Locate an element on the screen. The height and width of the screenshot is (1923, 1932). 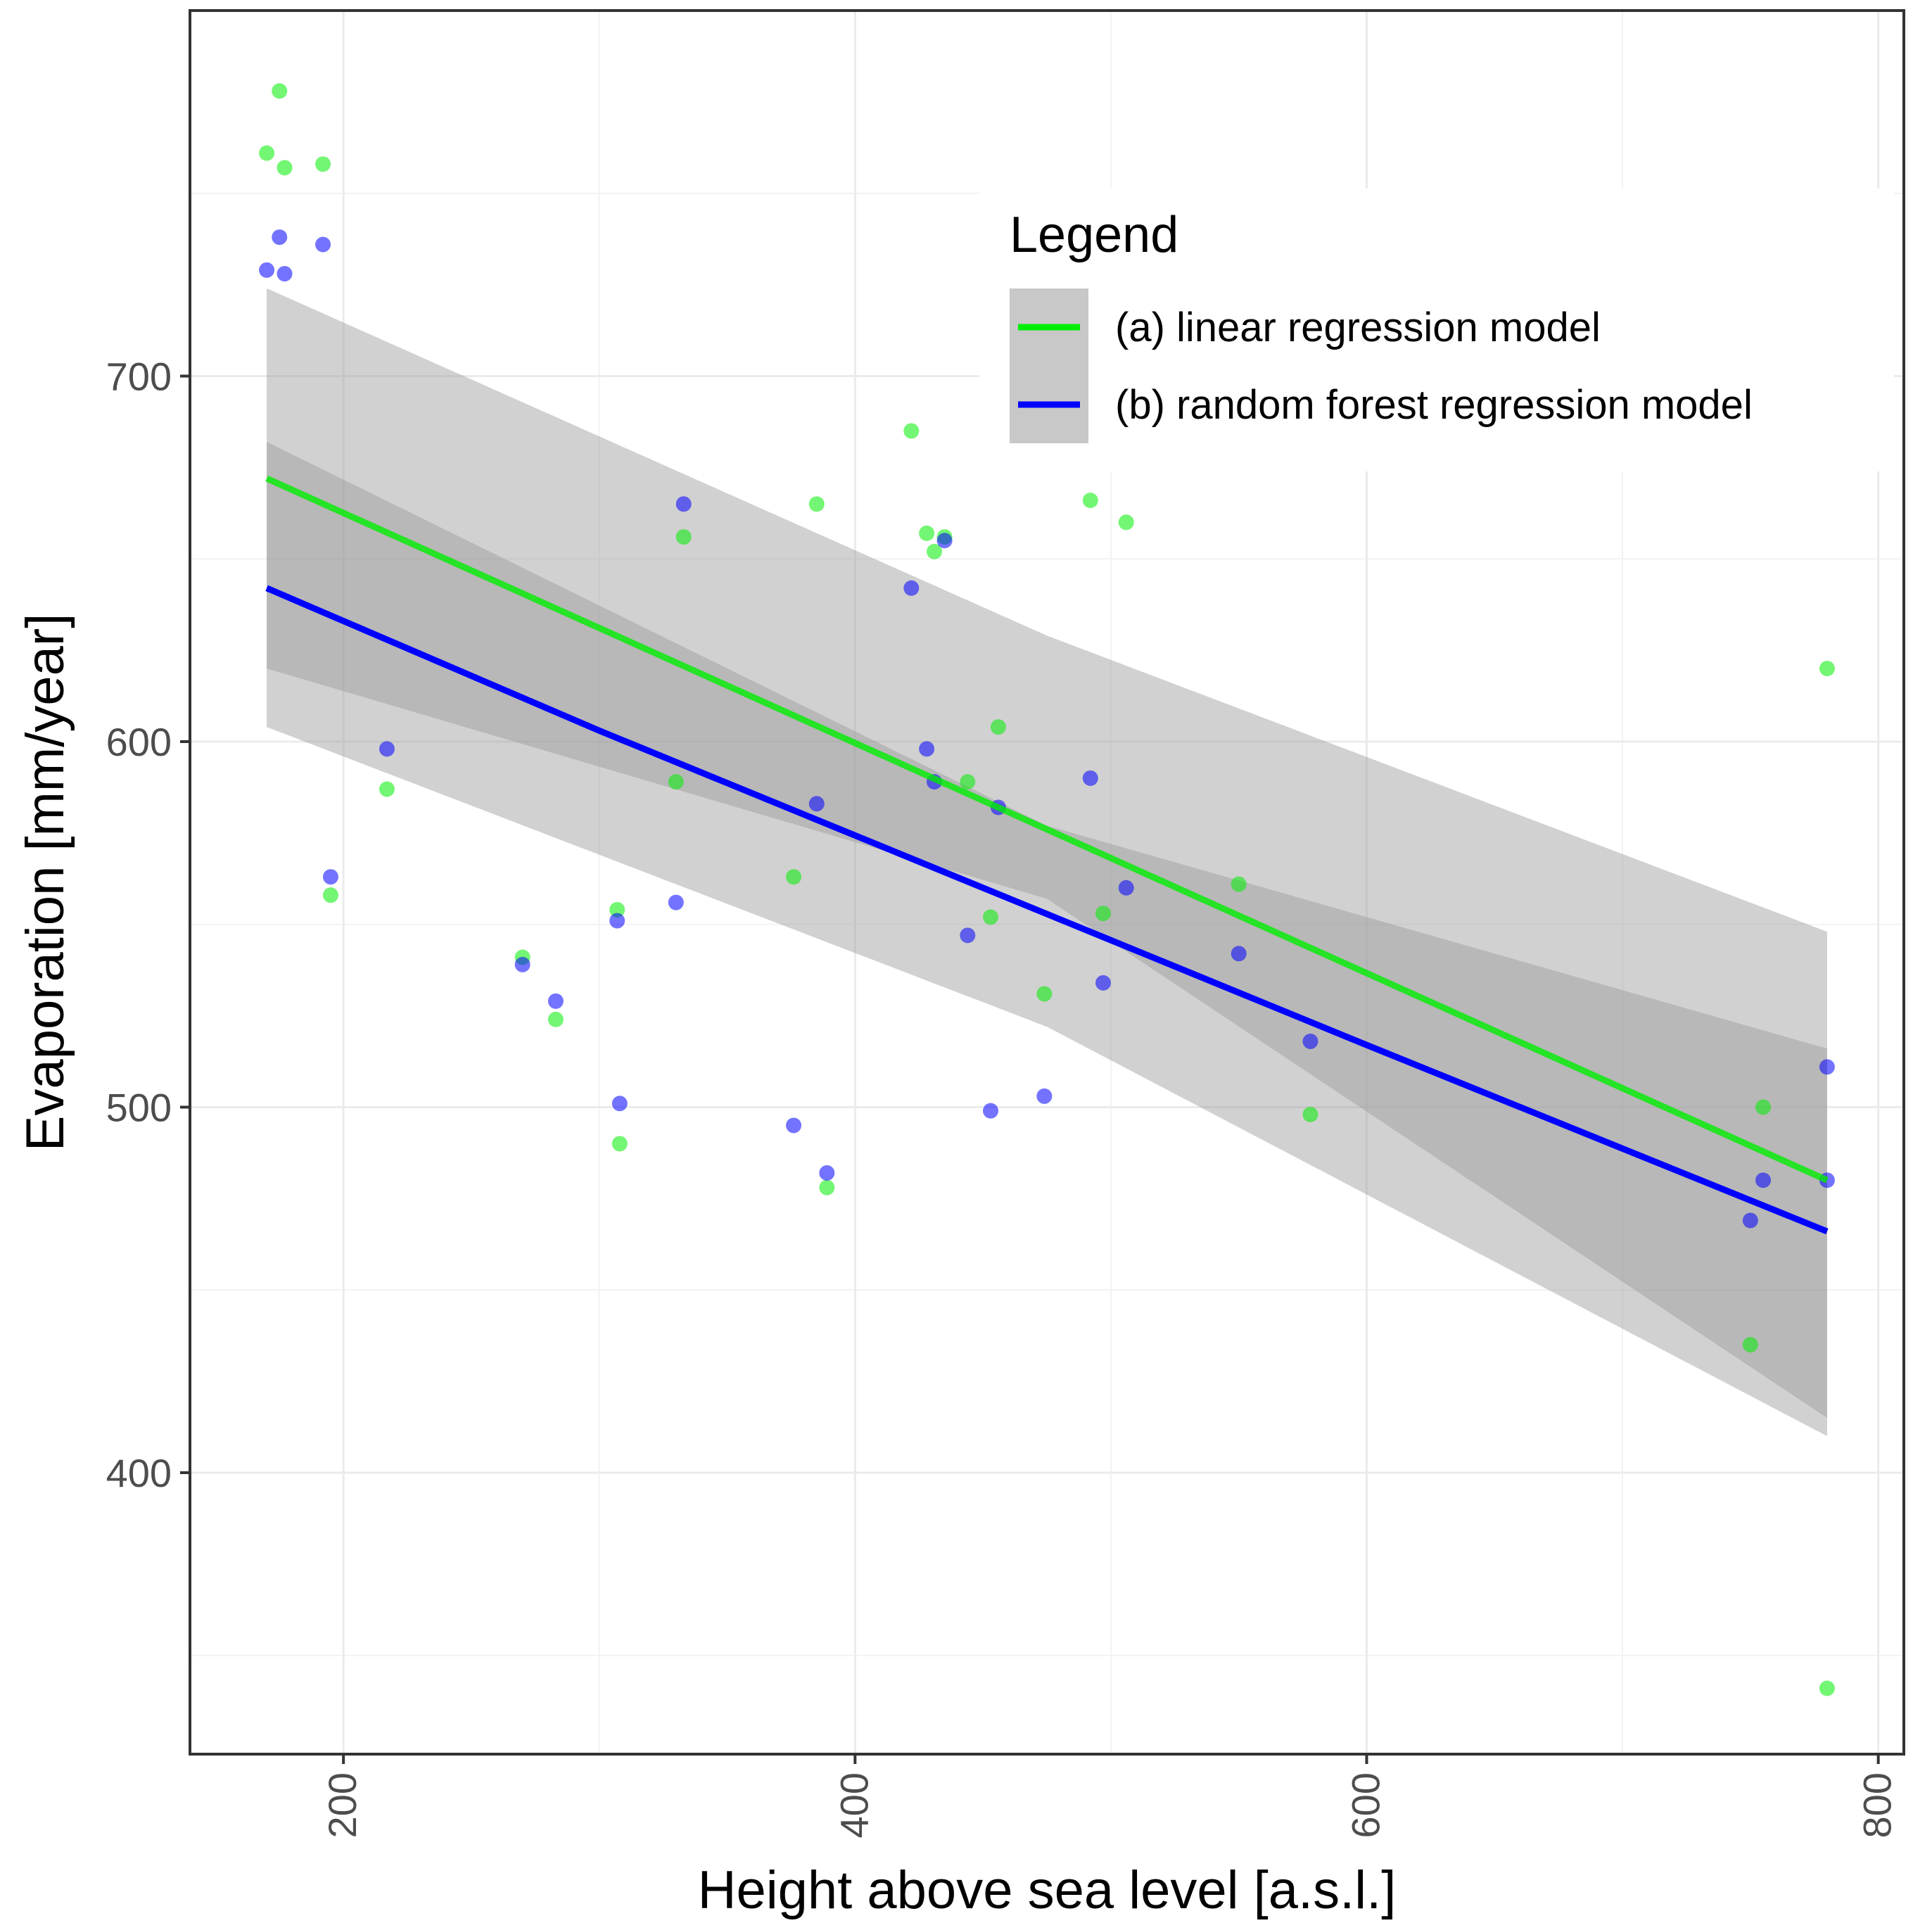
y-tick-label: 600 is located at coordinates (139, 742).